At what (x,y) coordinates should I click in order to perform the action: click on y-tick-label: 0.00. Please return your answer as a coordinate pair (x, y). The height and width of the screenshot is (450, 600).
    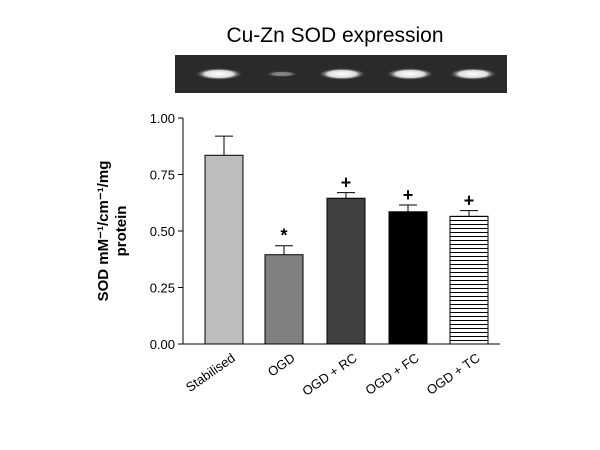
    Looking at the image, I should click on (162, 344).